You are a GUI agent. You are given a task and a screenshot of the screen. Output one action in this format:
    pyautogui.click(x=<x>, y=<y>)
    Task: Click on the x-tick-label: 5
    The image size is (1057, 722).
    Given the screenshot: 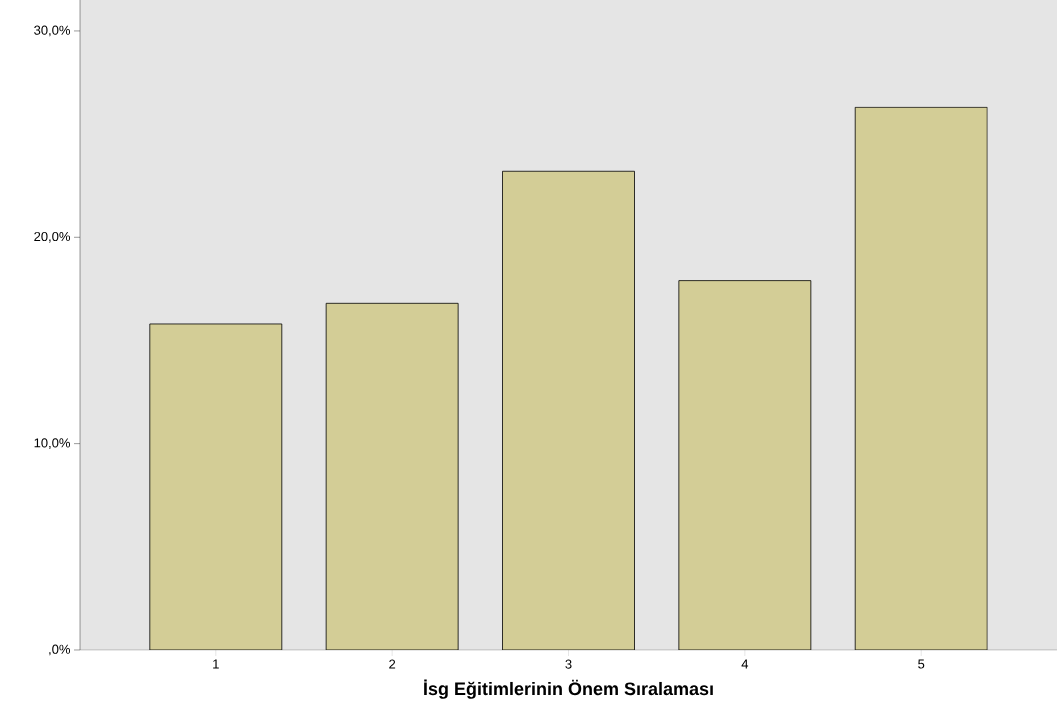 What is the action you would take?
    pyautogui.click(x=921, y=664)
    